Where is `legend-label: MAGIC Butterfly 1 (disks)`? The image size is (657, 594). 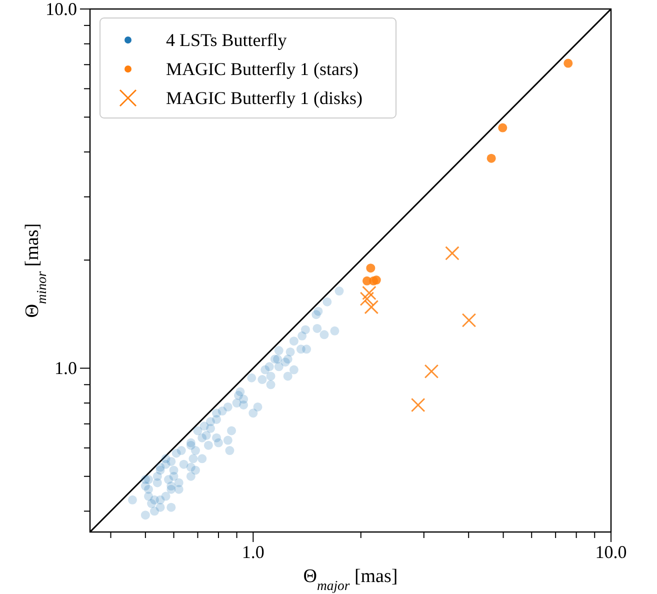
legend-label: MAGIC Butterfly 1 (disks) is located at coordinates (264, 98).